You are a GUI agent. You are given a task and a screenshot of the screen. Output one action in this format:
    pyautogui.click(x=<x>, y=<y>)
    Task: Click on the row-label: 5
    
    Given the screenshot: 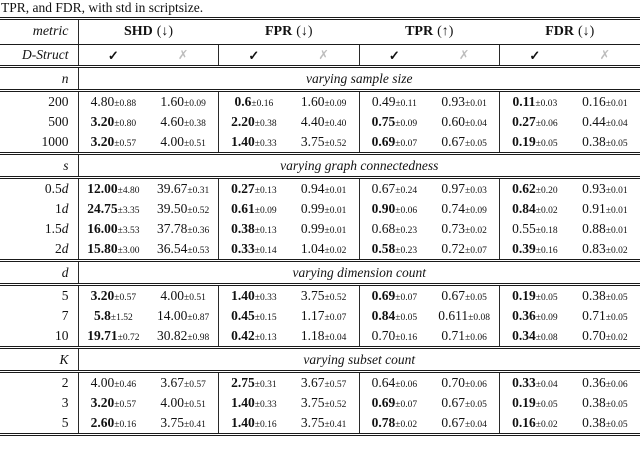 What is the action you would take?
    pyautogui.click(x=39, y=424)
    